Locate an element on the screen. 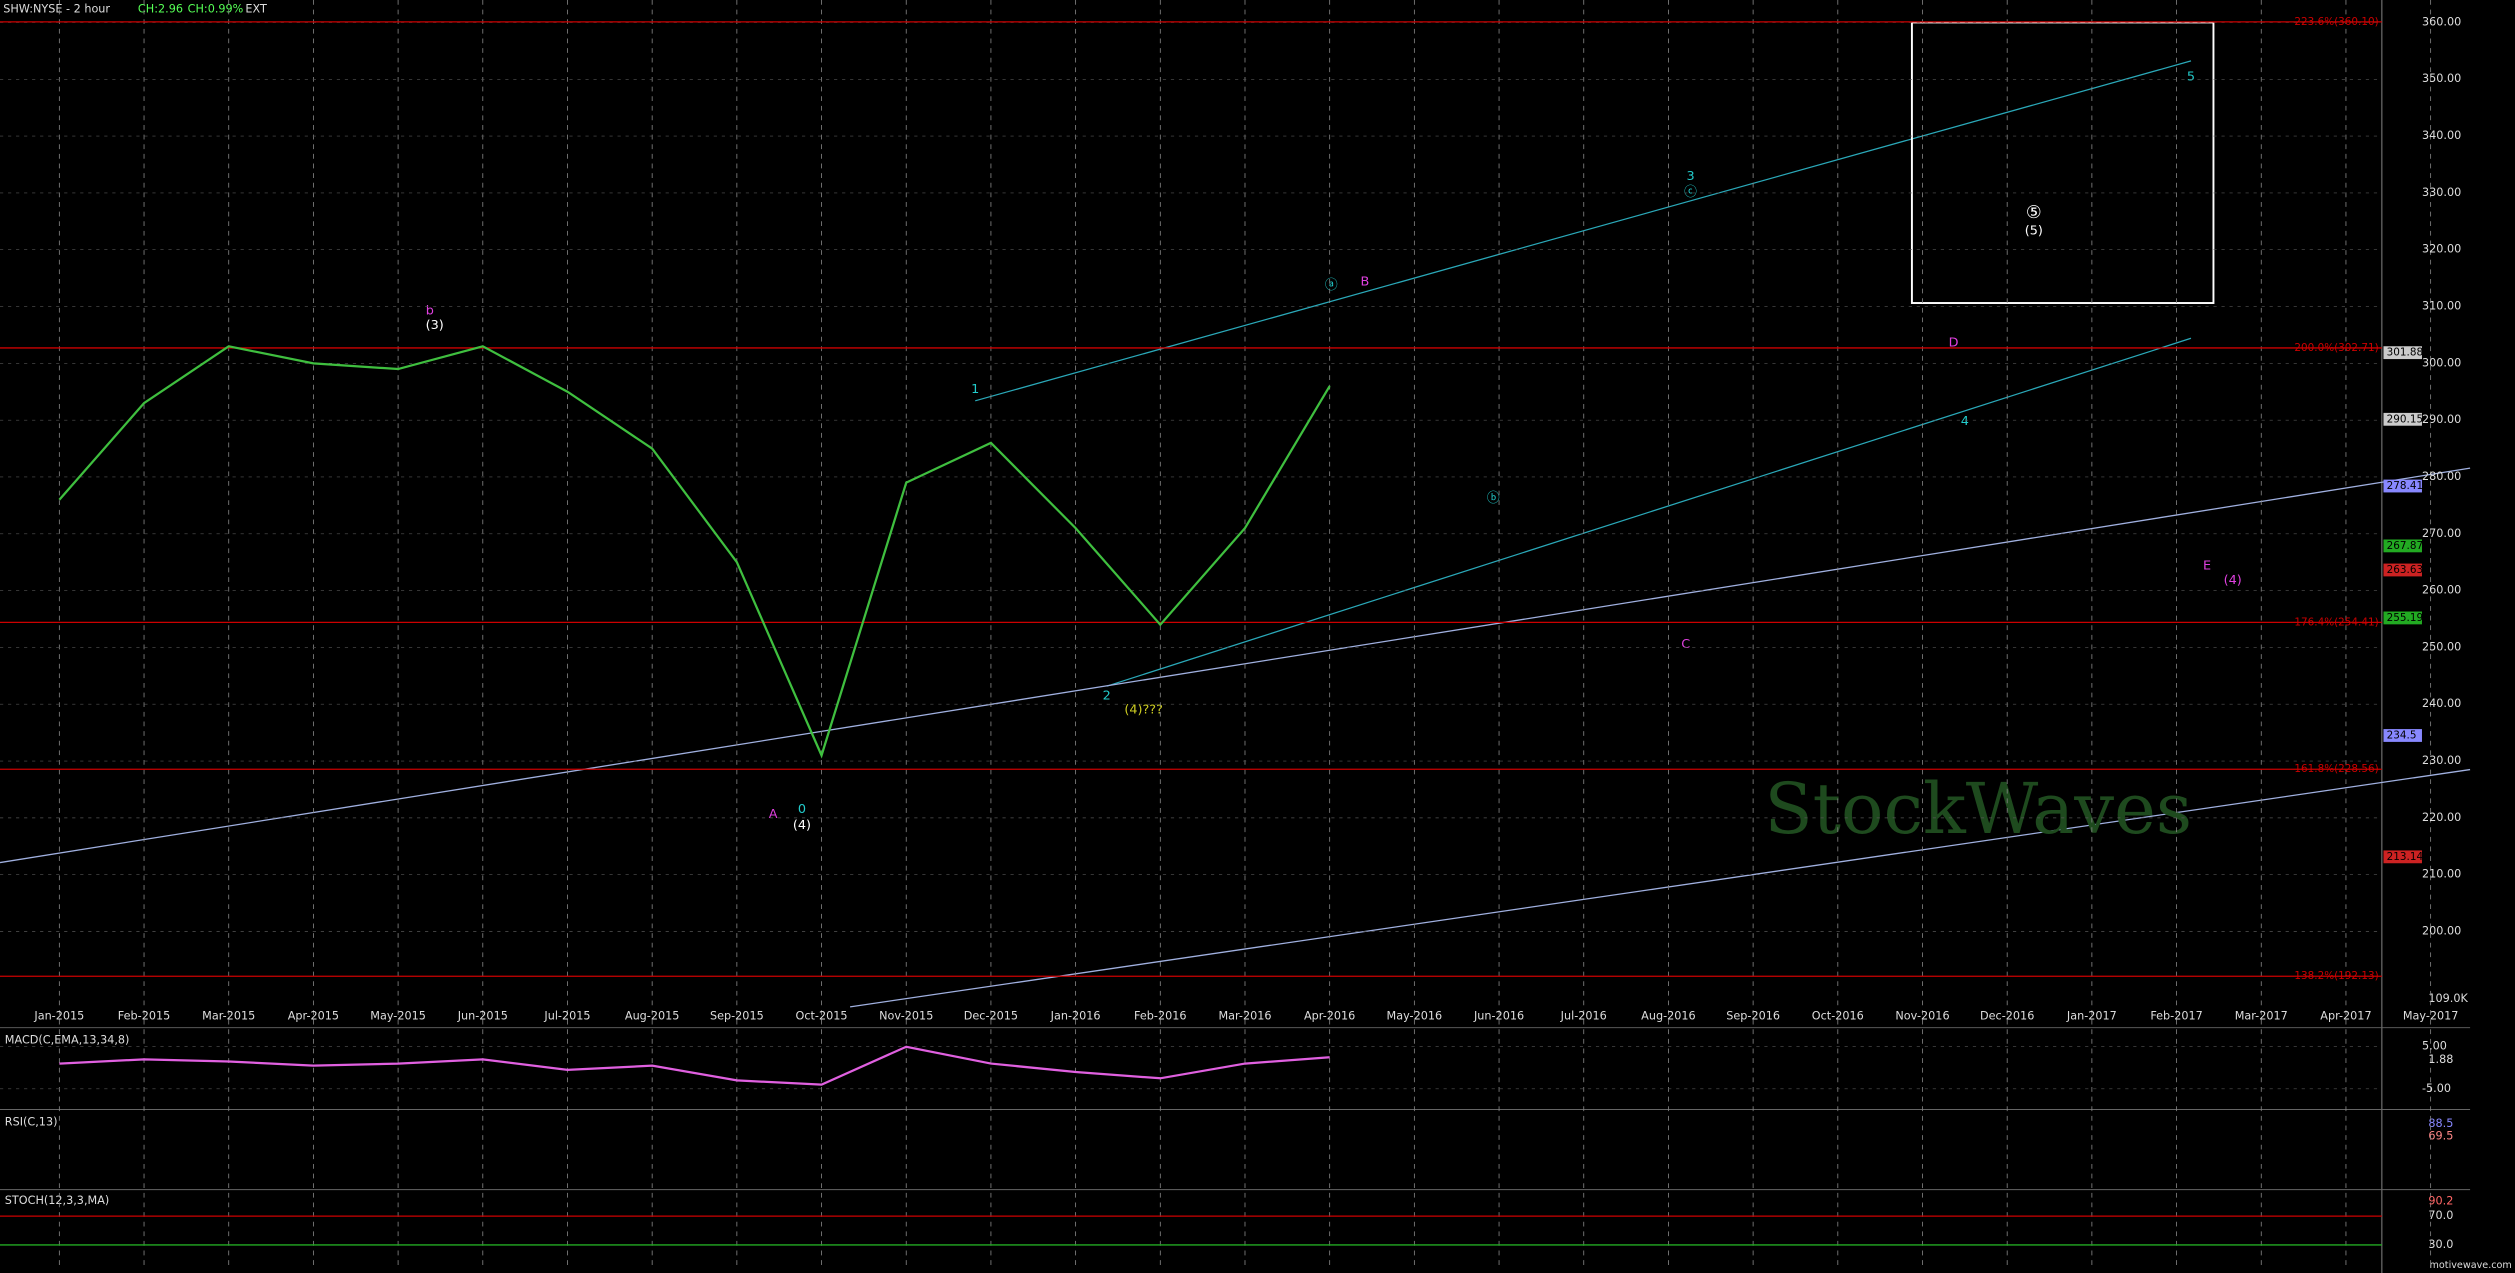 This screenshot has width=2515, height=1273. panel-title: RSI(C,13) is located at coordinates (31, 1121).